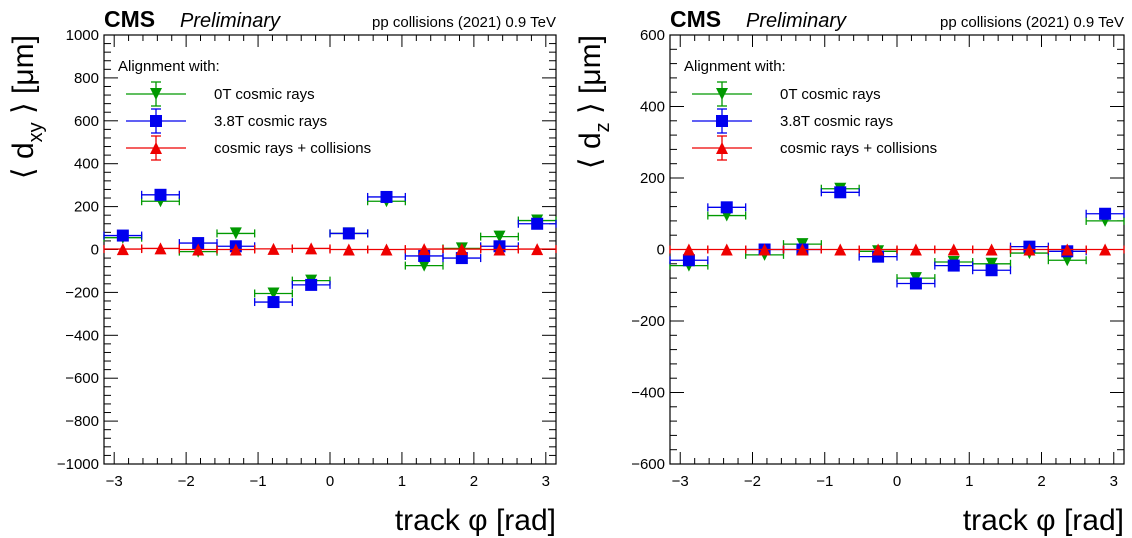 This screenshot has width=1132, height=538. I want to click on x-tick-label: −3, so click(680, 481).